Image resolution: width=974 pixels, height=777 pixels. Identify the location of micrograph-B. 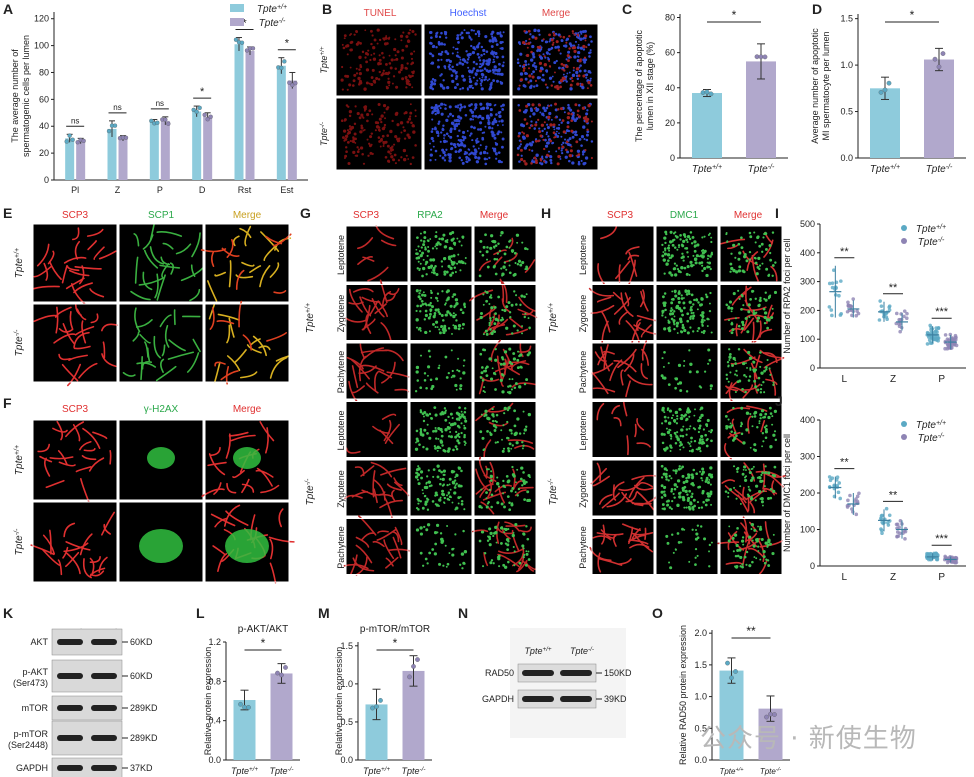
(379, 60).